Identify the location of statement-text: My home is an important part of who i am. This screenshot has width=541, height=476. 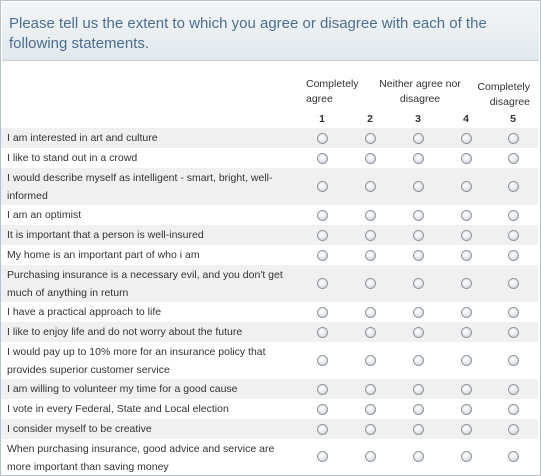
(103, 255).